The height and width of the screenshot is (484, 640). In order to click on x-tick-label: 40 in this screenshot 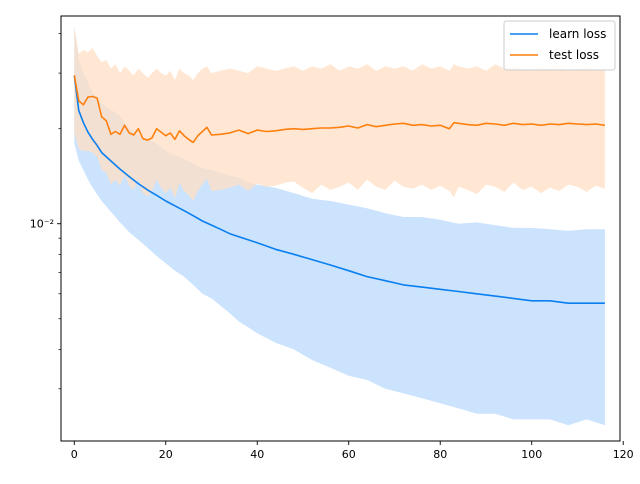, I will do `click(257, 454)`.